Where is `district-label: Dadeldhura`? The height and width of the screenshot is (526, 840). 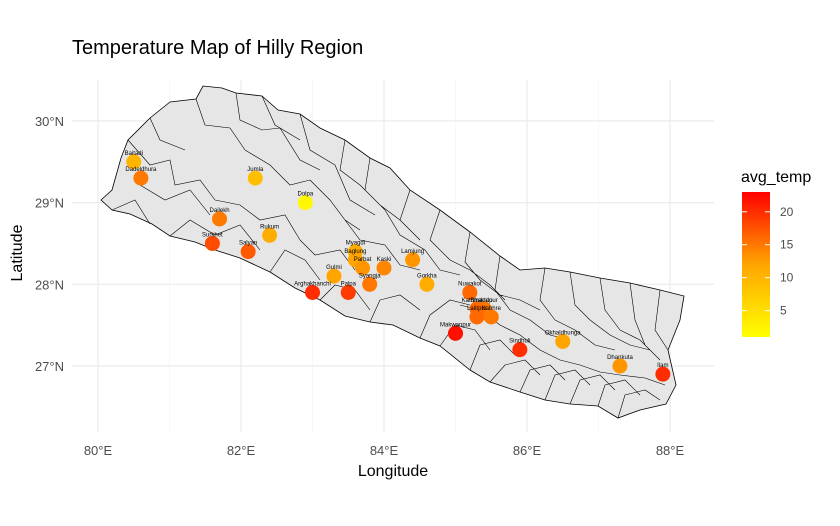 district-label: Dadeldhura is located at coordinates (141, 170).